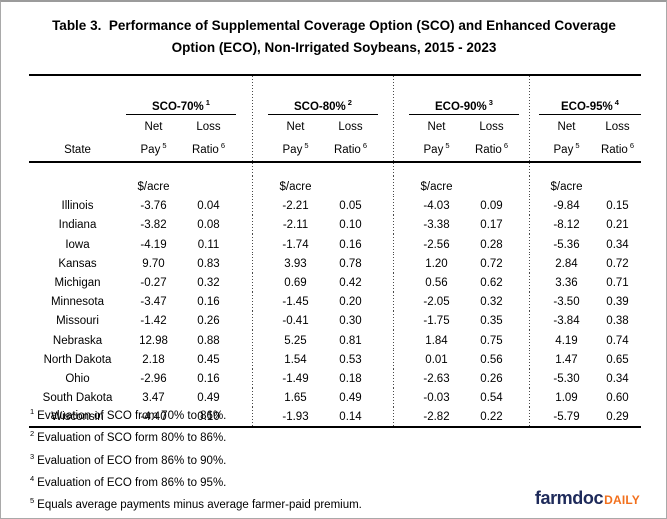 The width and height of the screenshot is (667, 519). I want to click on eco95-net-pay-value: -3.50, so click(566, 302).